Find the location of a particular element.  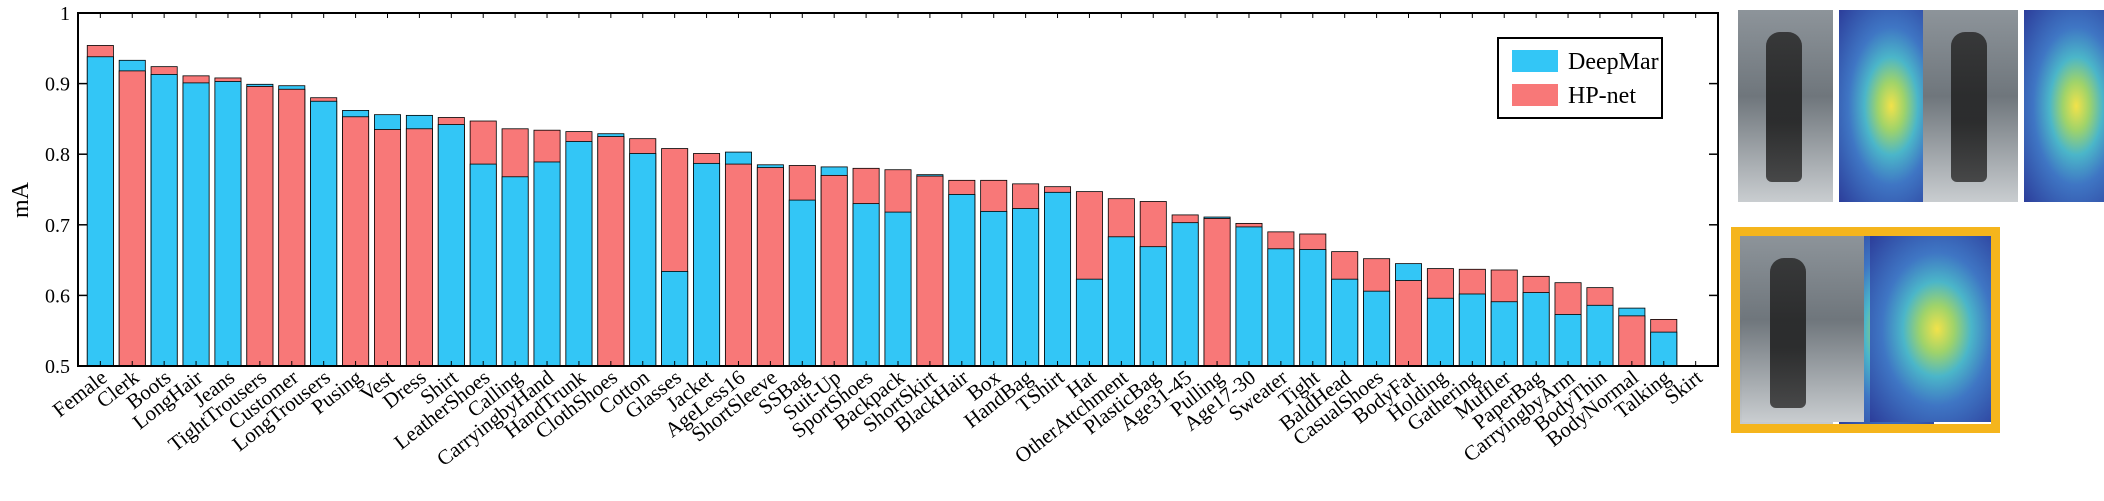

y-tick-label: 0.5 is located at coordinates (57, 367).